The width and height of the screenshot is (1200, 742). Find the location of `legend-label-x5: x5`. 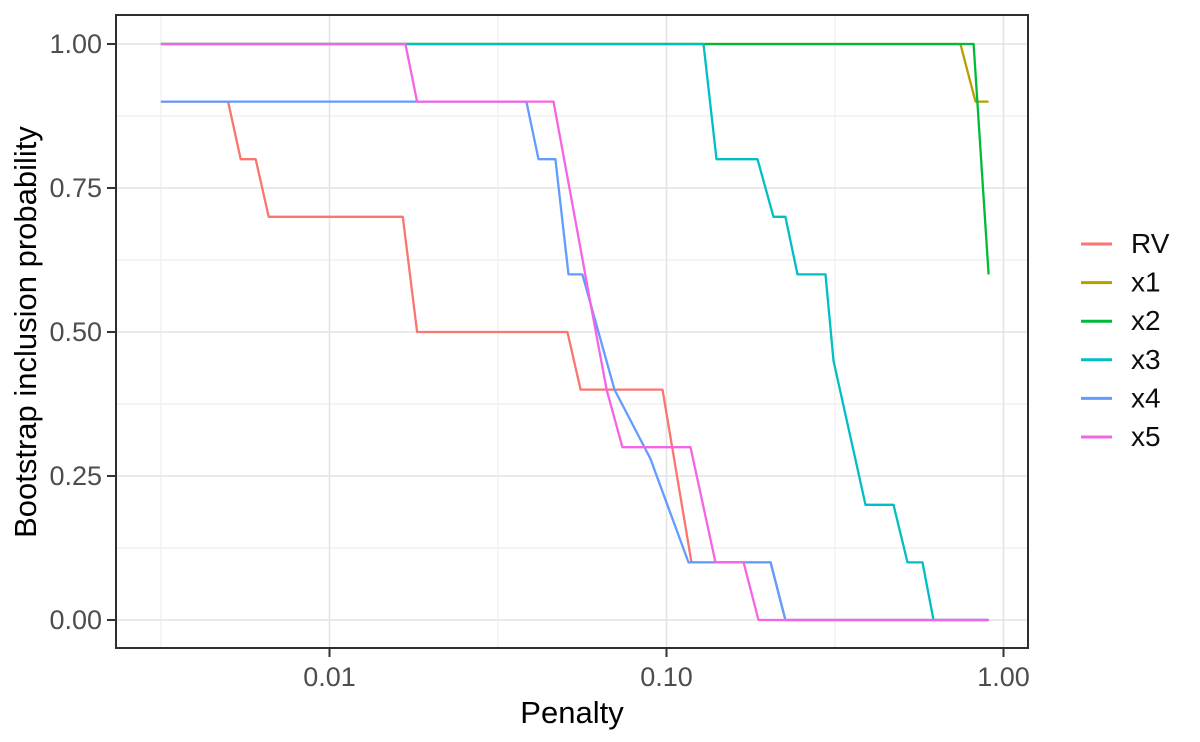

legend-label-x5: x5 is located at coordinates (1146, 436).